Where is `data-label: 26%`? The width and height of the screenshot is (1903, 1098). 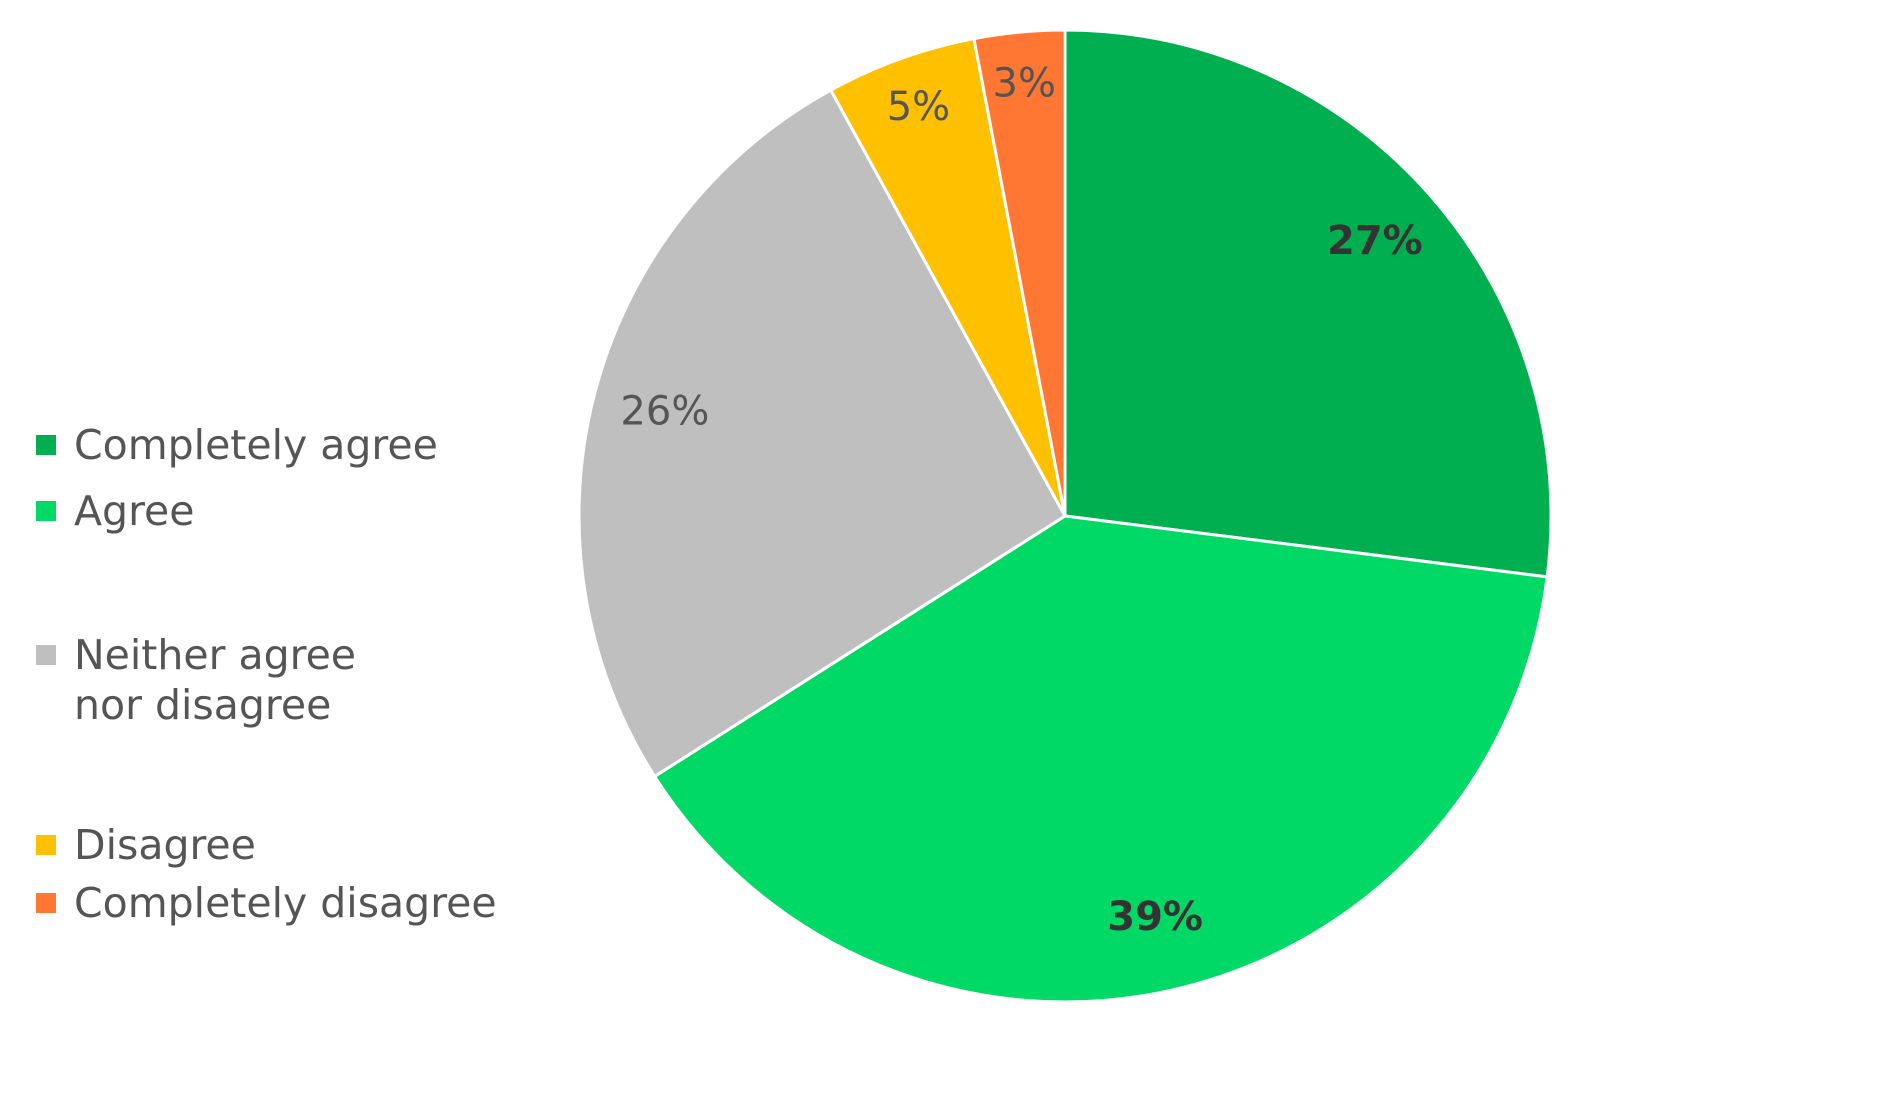
data-label: 26% is located at coordinates (664, 411).